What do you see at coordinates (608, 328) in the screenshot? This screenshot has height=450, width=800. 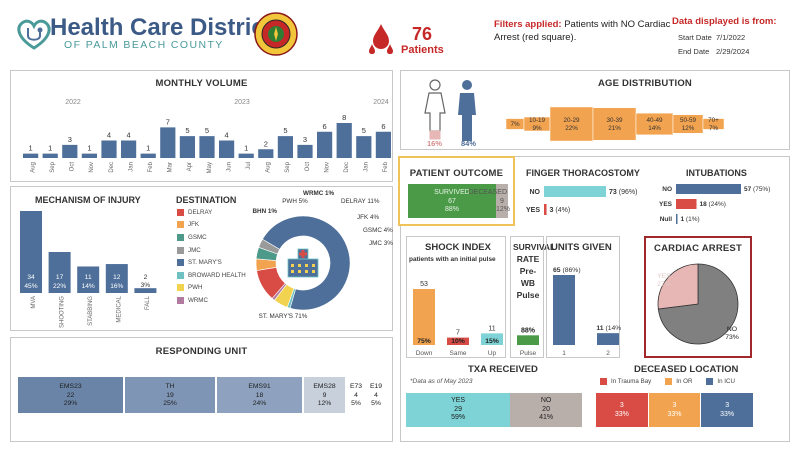 I see `units-given-value: 11 (14%)` at bounding box center [608, 328].